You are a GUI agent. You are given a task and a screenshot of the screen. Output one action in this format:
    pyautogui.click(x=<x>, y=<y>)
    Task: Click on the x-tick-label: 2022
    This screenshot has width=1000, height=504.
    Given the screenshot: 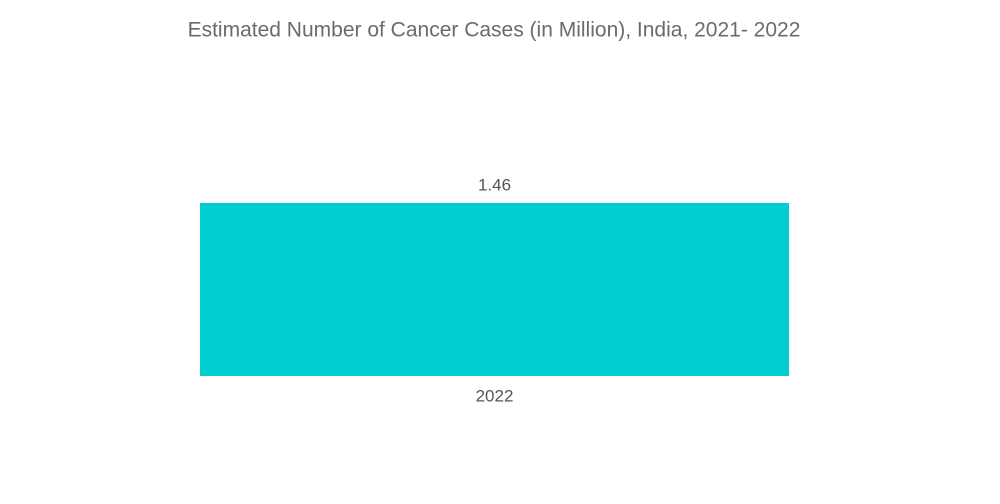 What is the action you would take?
    pyautogui.click(x=495, y=395)
    